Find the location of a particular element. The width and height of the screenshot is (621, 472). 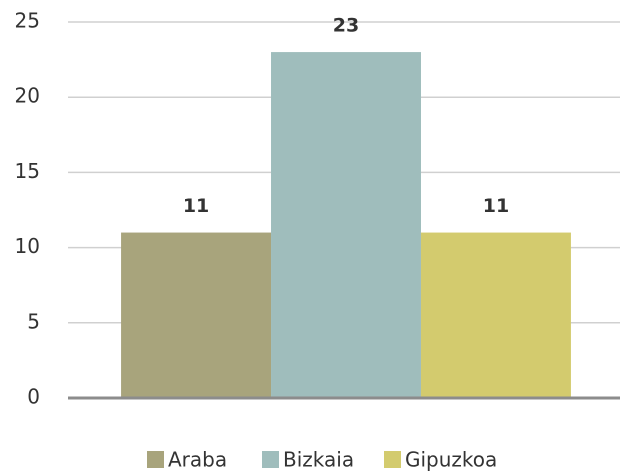

y-tick-label: 5 is located at coordinates (33, 321).